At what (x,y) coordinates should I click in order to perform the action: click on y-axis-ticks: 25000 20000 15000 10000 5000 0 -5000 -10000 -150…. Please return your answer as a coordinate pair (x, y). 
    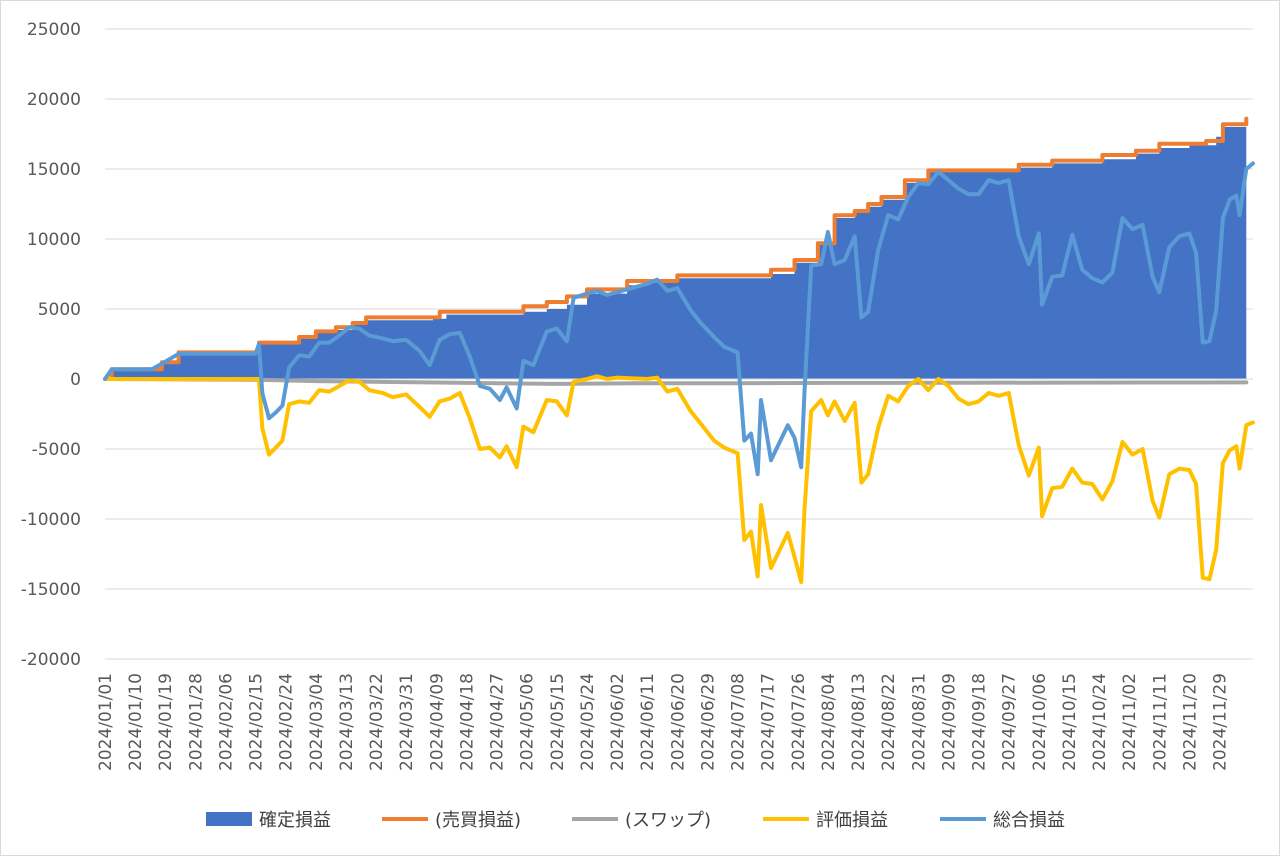
    Looking at the image, I should click on (51, 345).